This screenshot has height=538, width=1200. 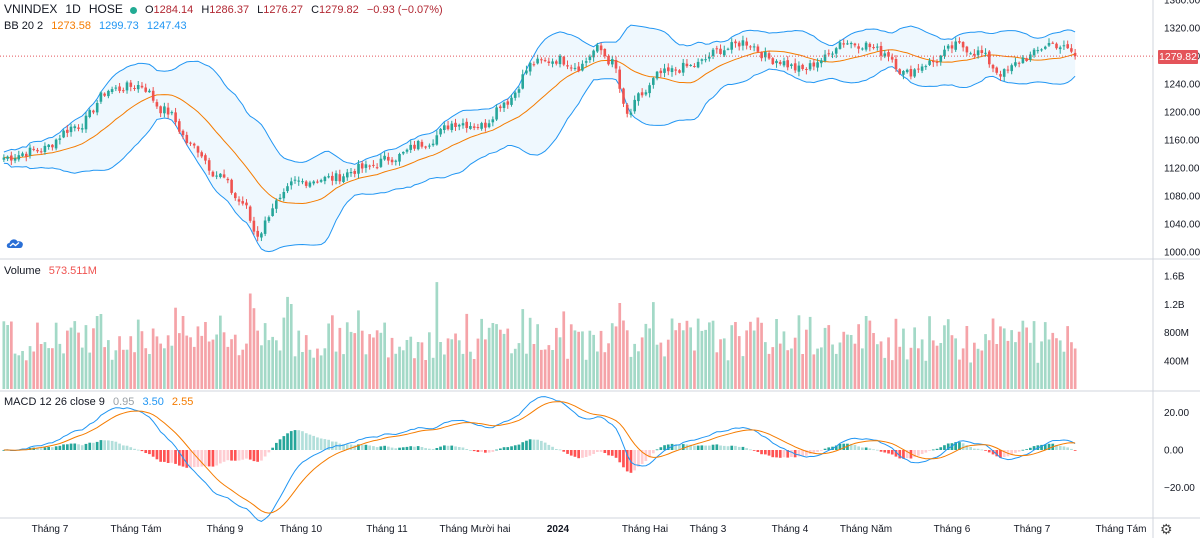 I want to click on bb-legend: BB 20 2 1273.58 1299.73 1247.43, so click(x=98, y=26).